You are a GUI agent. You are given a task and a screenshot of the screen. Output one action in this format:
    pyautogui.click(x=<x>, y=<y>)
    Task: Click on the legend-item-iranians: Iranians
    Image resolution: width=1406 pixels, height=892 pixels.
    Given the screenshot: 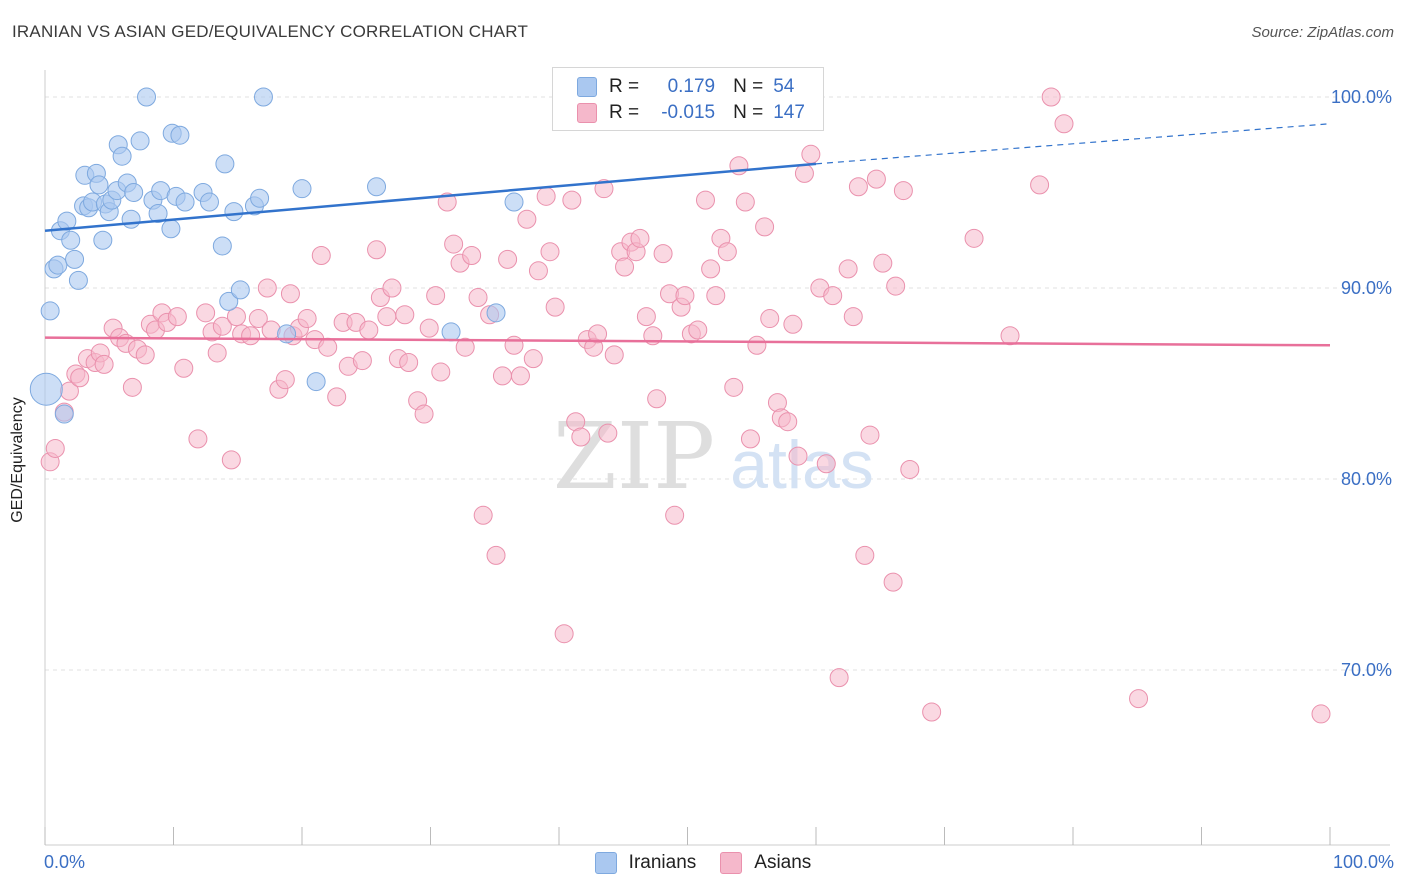 What is the action you would take?
    pyautogui.click(x=645, y=863)
    